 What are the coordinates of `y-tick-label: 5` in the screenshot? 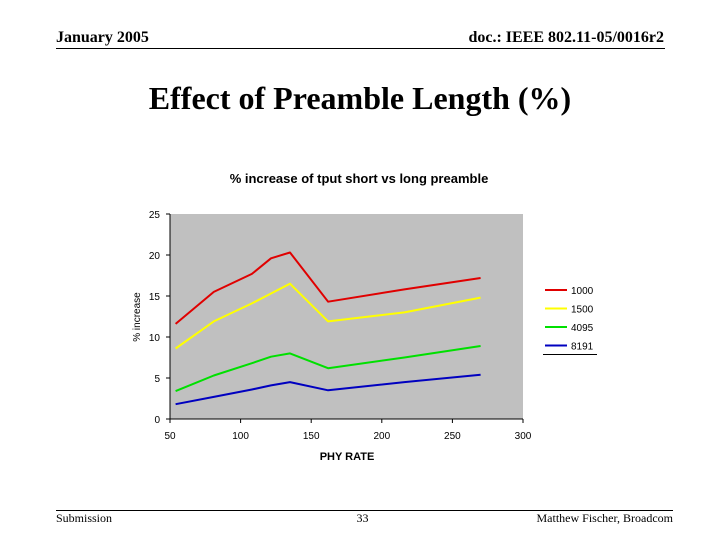 It's located at (157, 379).